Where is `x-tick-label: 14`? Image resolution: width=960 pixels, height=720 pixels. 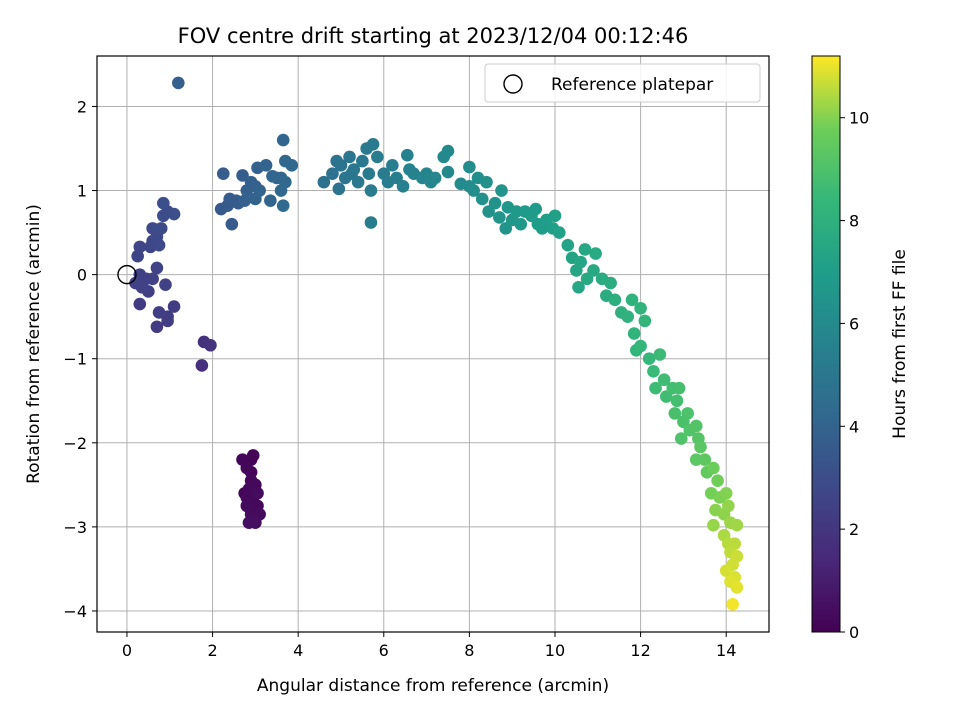 x-tick-label: 14 is located at coordinates (726, 650).